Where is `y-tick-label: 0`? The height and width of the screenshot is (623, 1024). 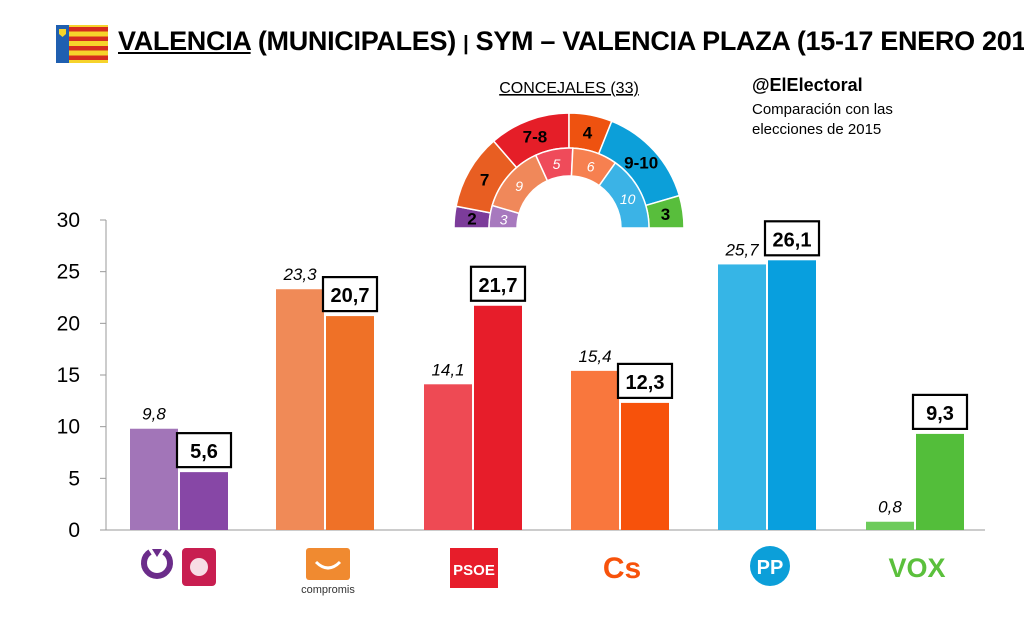 y-tick-label: 0 is located at coordinates (74, 530).